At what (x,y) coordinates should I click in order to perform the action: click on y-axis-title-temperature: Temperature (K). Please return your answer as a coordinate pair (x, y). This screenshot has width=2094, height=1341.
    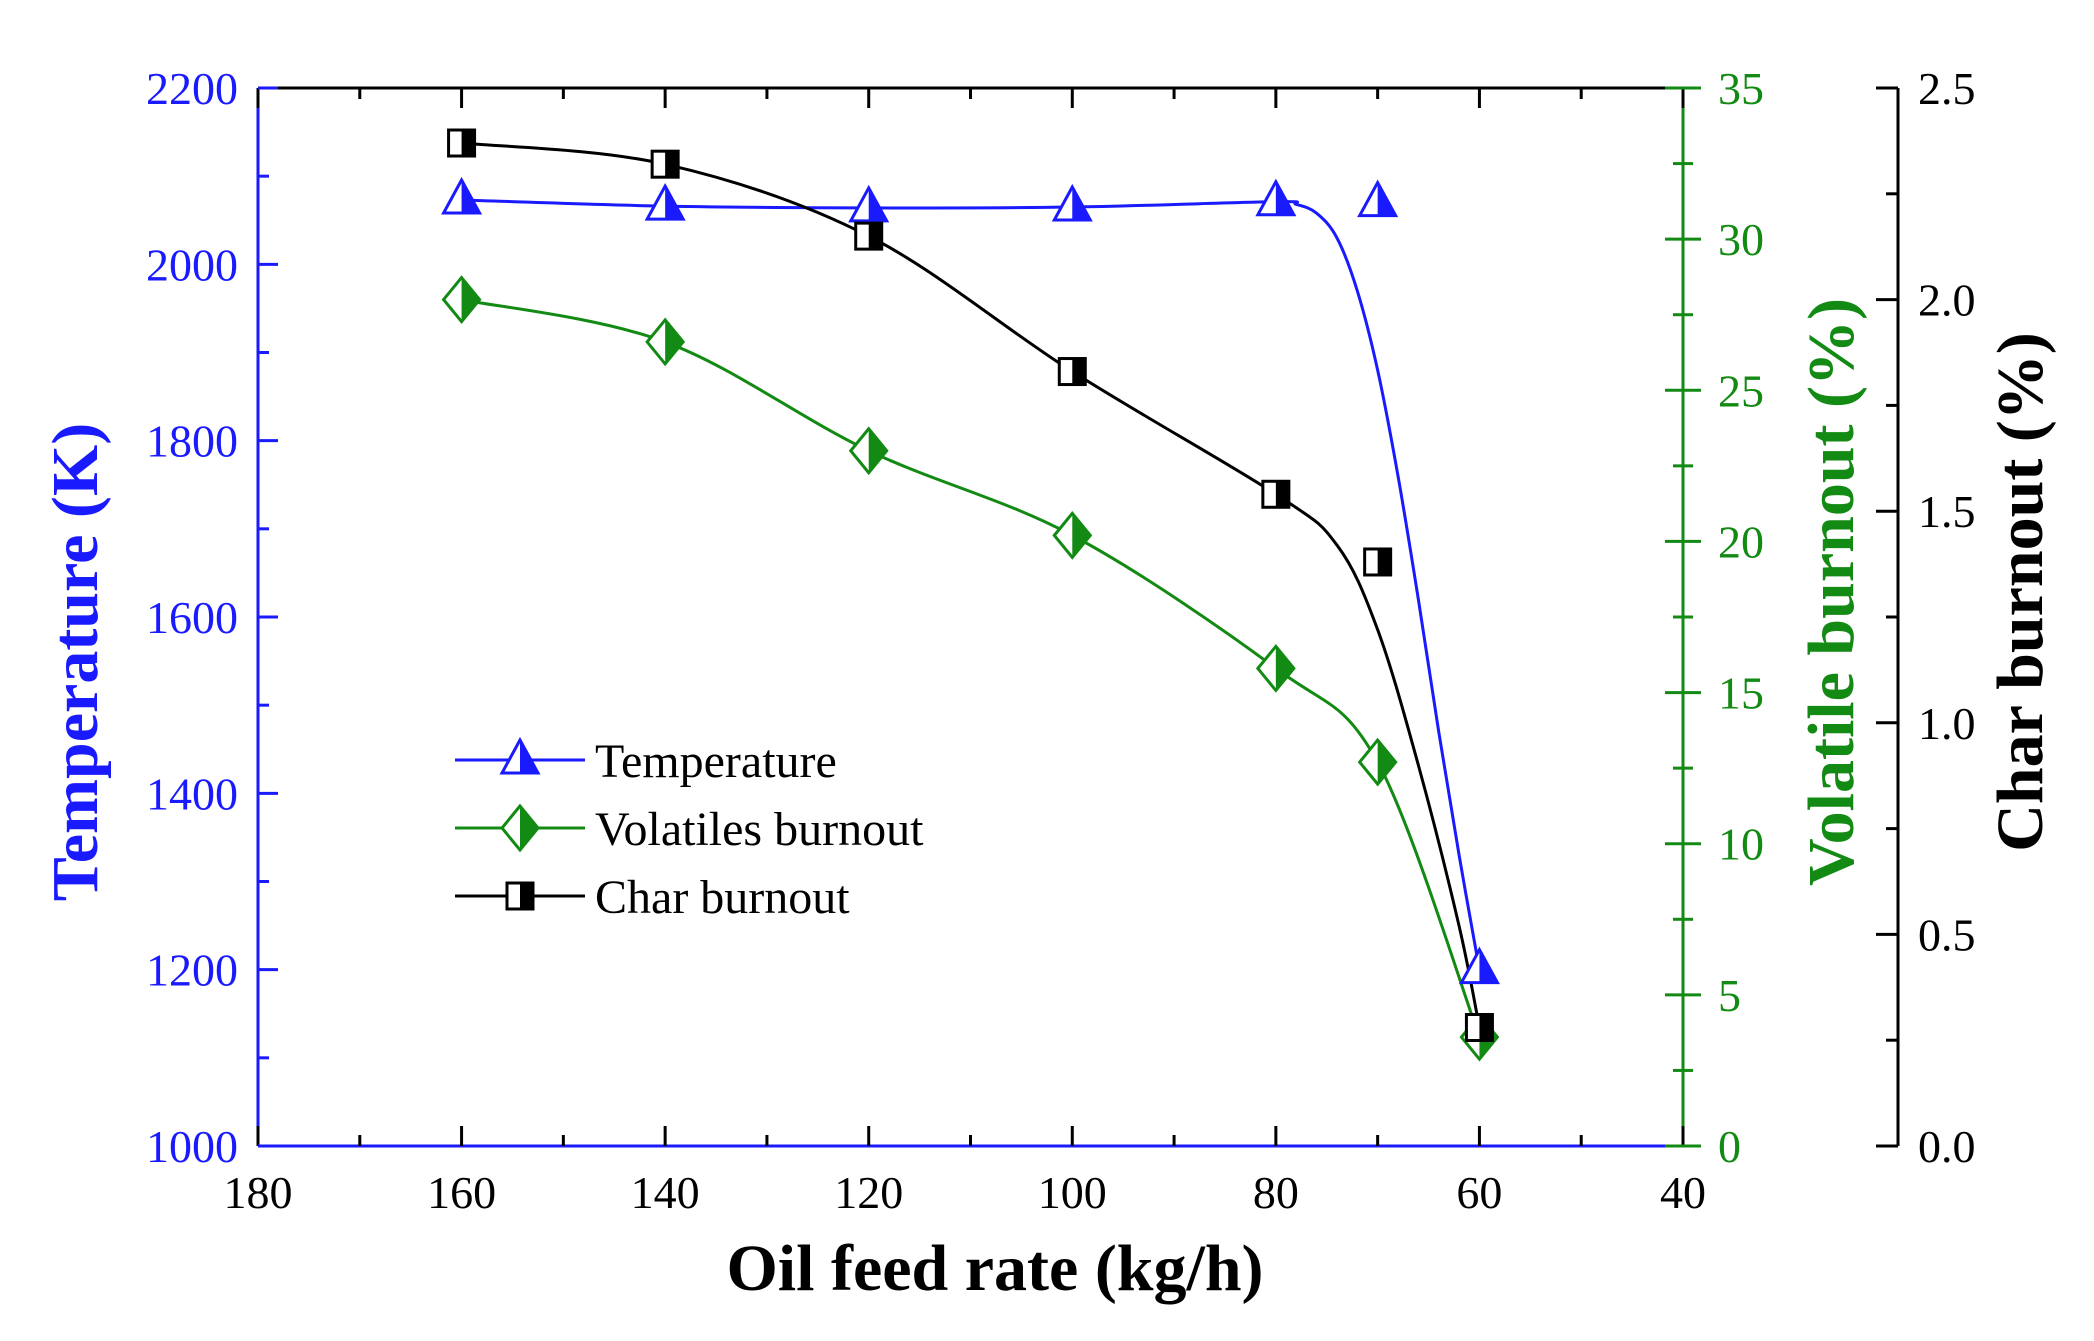
    Looking at the image, I should click on (75, 662).